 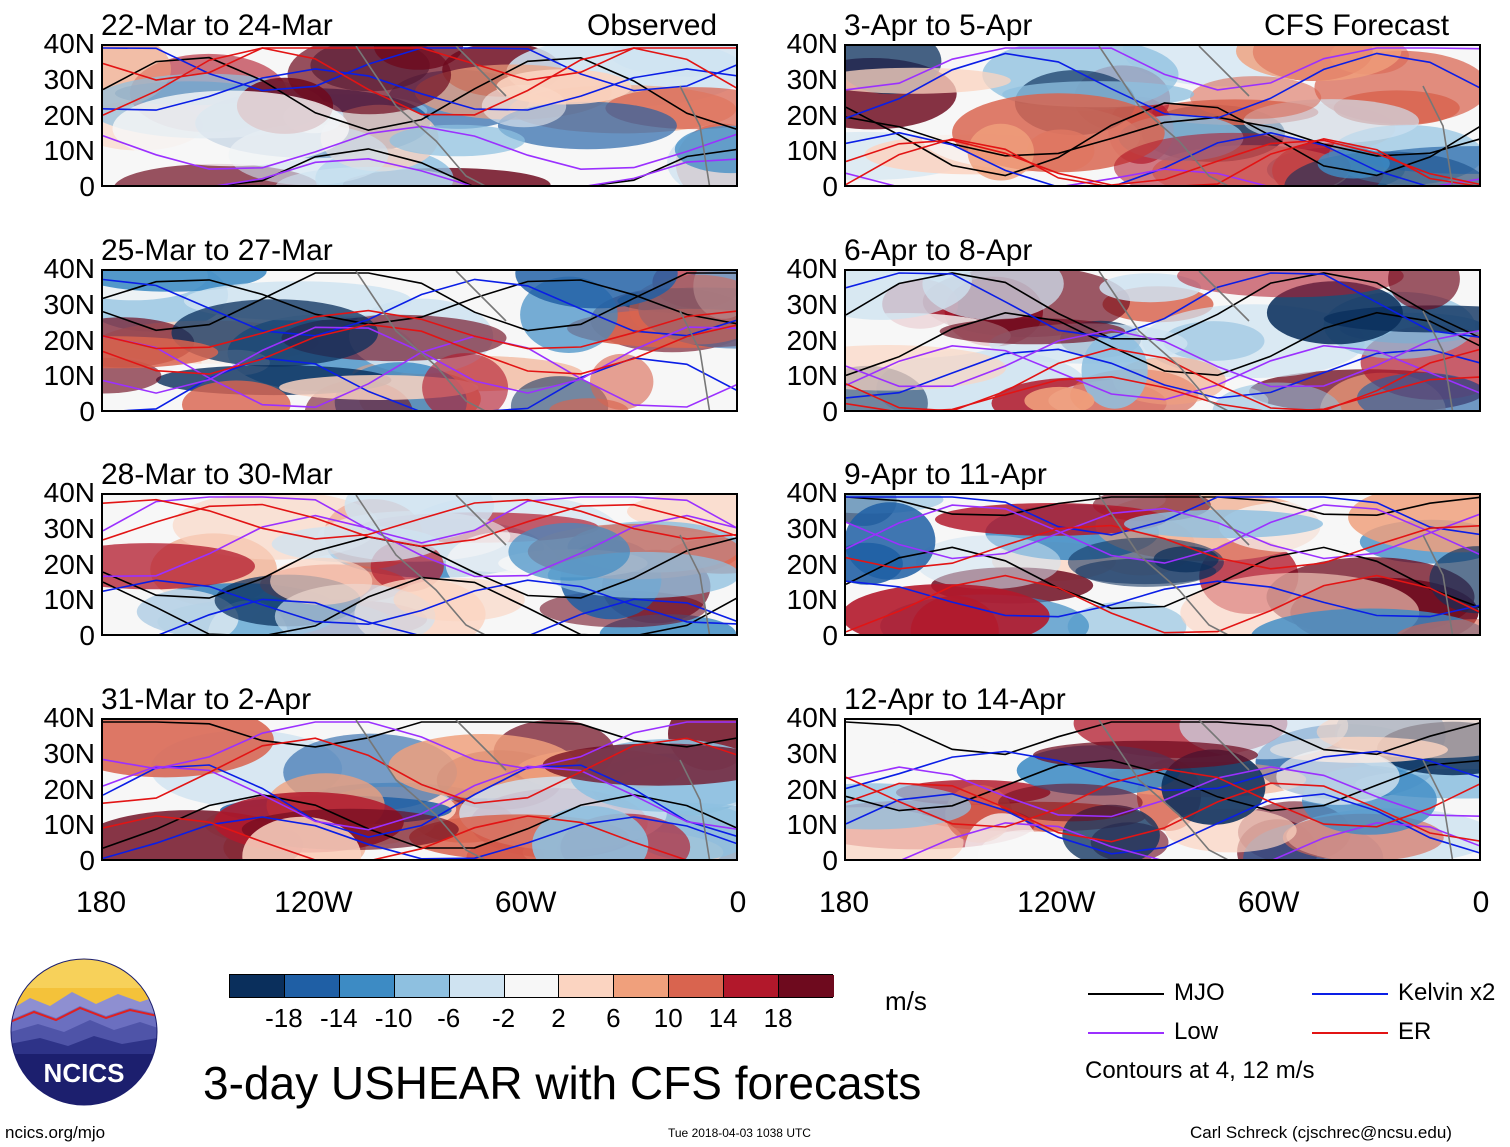 I want to click on colorbar-label: -10, so click(x=393, y=1018).